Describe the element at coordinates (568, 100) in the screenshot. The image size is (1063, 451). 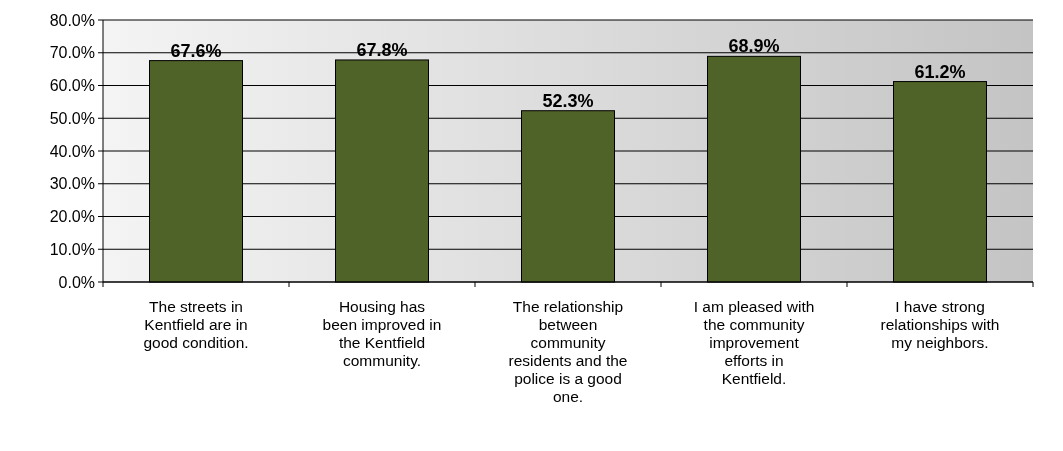
I see `data-label: 52.3%` at that location.